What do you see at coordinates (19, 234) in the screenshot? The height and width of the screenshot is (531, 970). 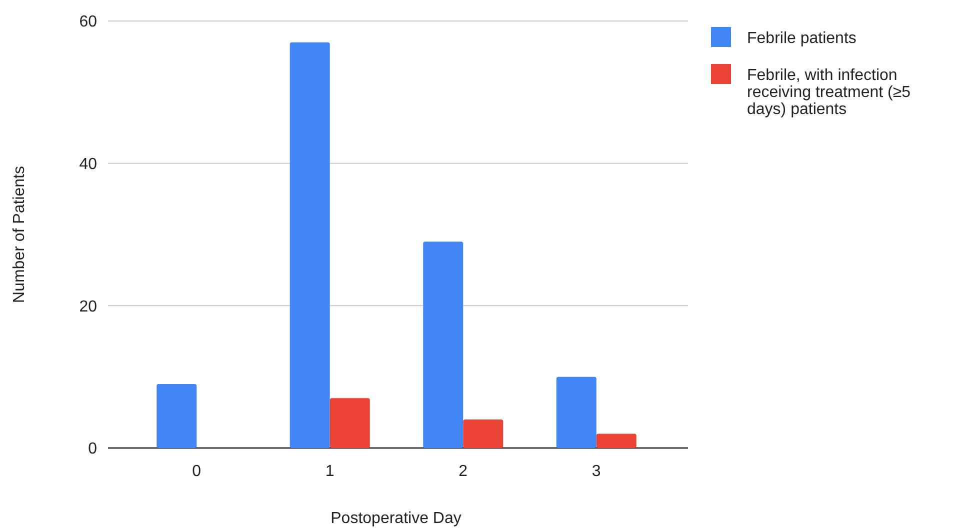 I see `y-axis-title: Number of Patients` at bounding box center [19, 234].